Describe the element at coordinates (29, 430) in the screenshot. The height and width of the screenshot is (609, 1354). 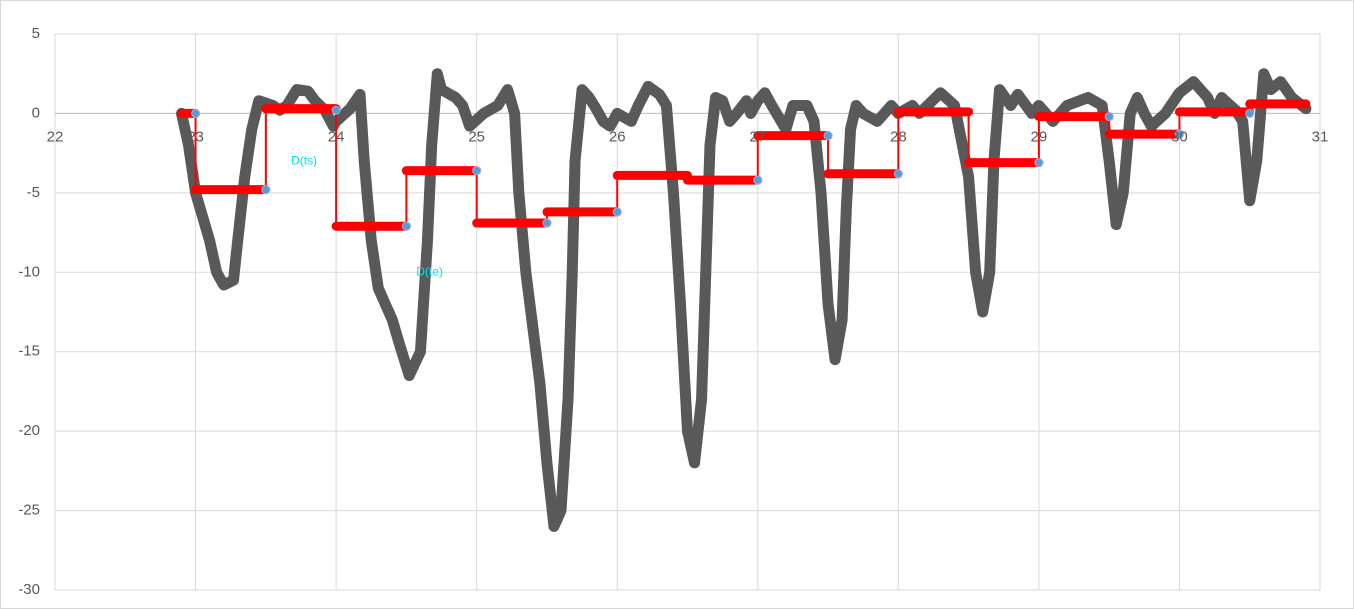
I see `y-tick-label: -20` at that location.